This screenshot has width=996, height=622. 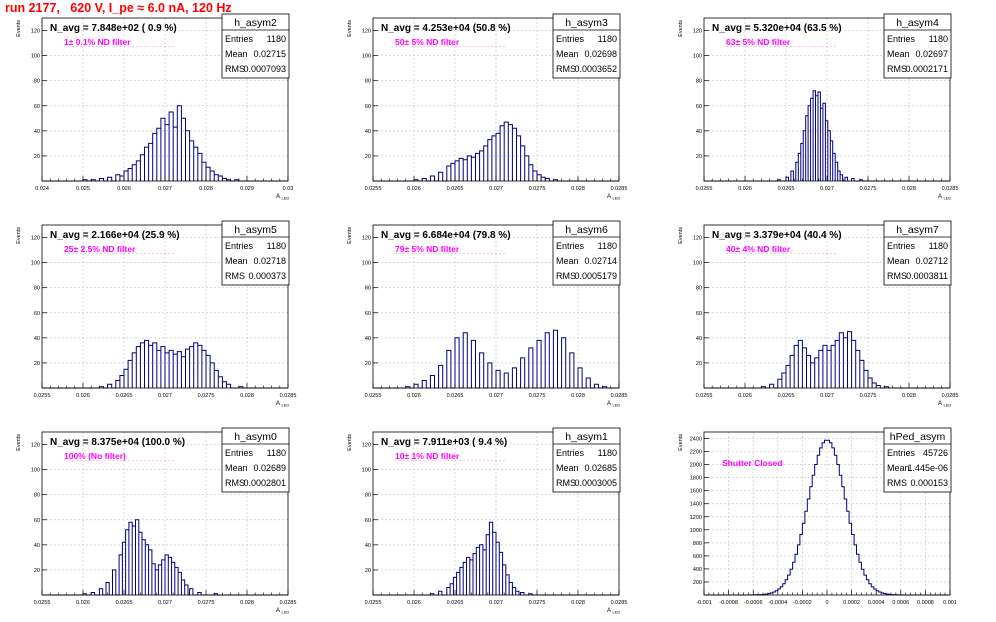 What do you see at coordinates (97, 42) in the screenshot?
I see `filter-label: 1± 0.1% ND filter` at bounding box center [97, 42].